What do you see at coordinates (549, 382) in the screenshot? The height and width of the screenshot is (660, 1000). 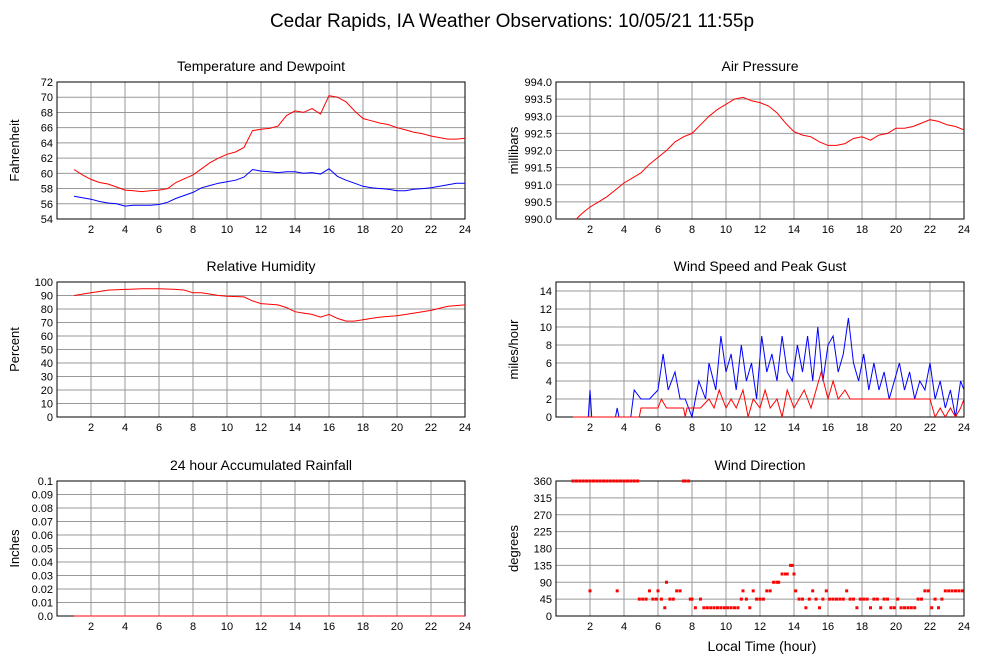 I see `y-tick-label: 4` at bounding box center [549, 382].